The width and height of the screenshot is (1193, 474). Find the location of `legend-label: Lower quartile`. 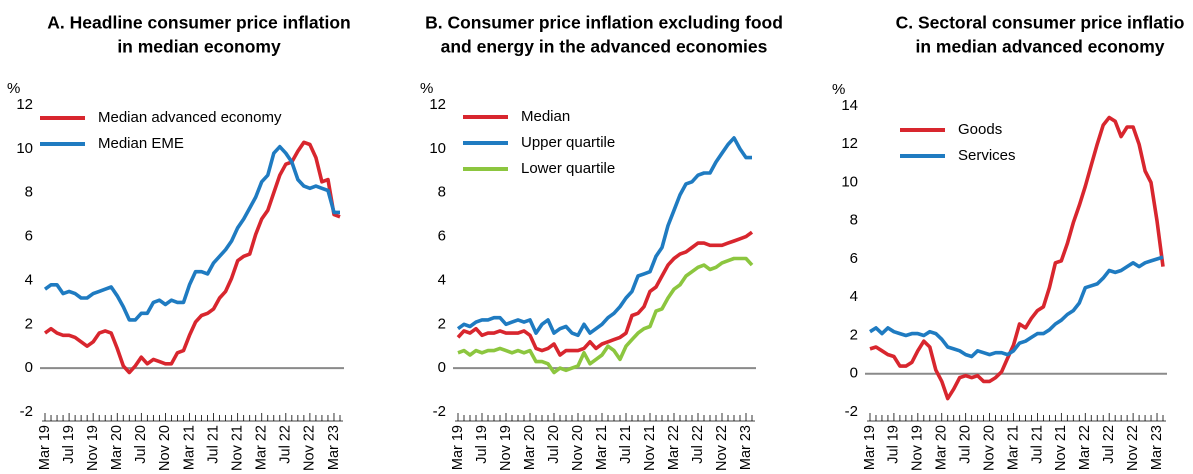

legend-label: Lower quartile is located at coordinates (568, 168).